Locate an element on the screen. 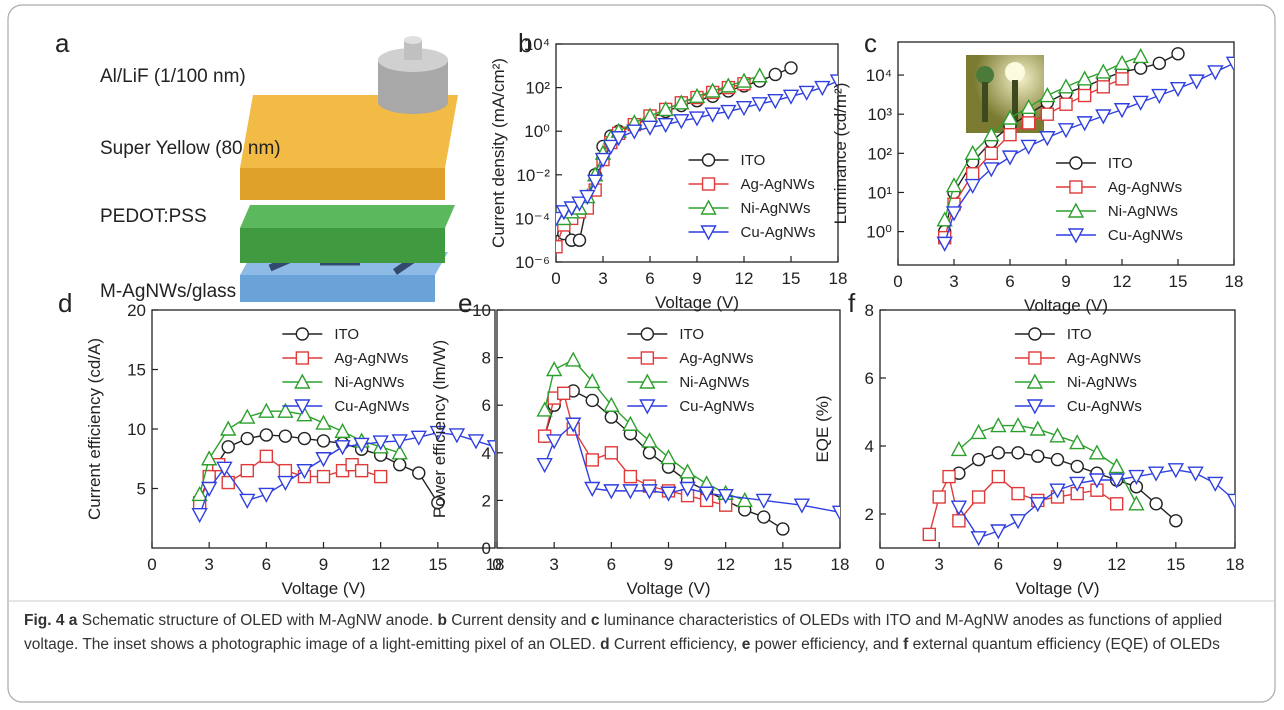 This screenshot has height=710, width=1284. y-axis-label: Current density (mA/cm²) is located at coordinates (498, 153).